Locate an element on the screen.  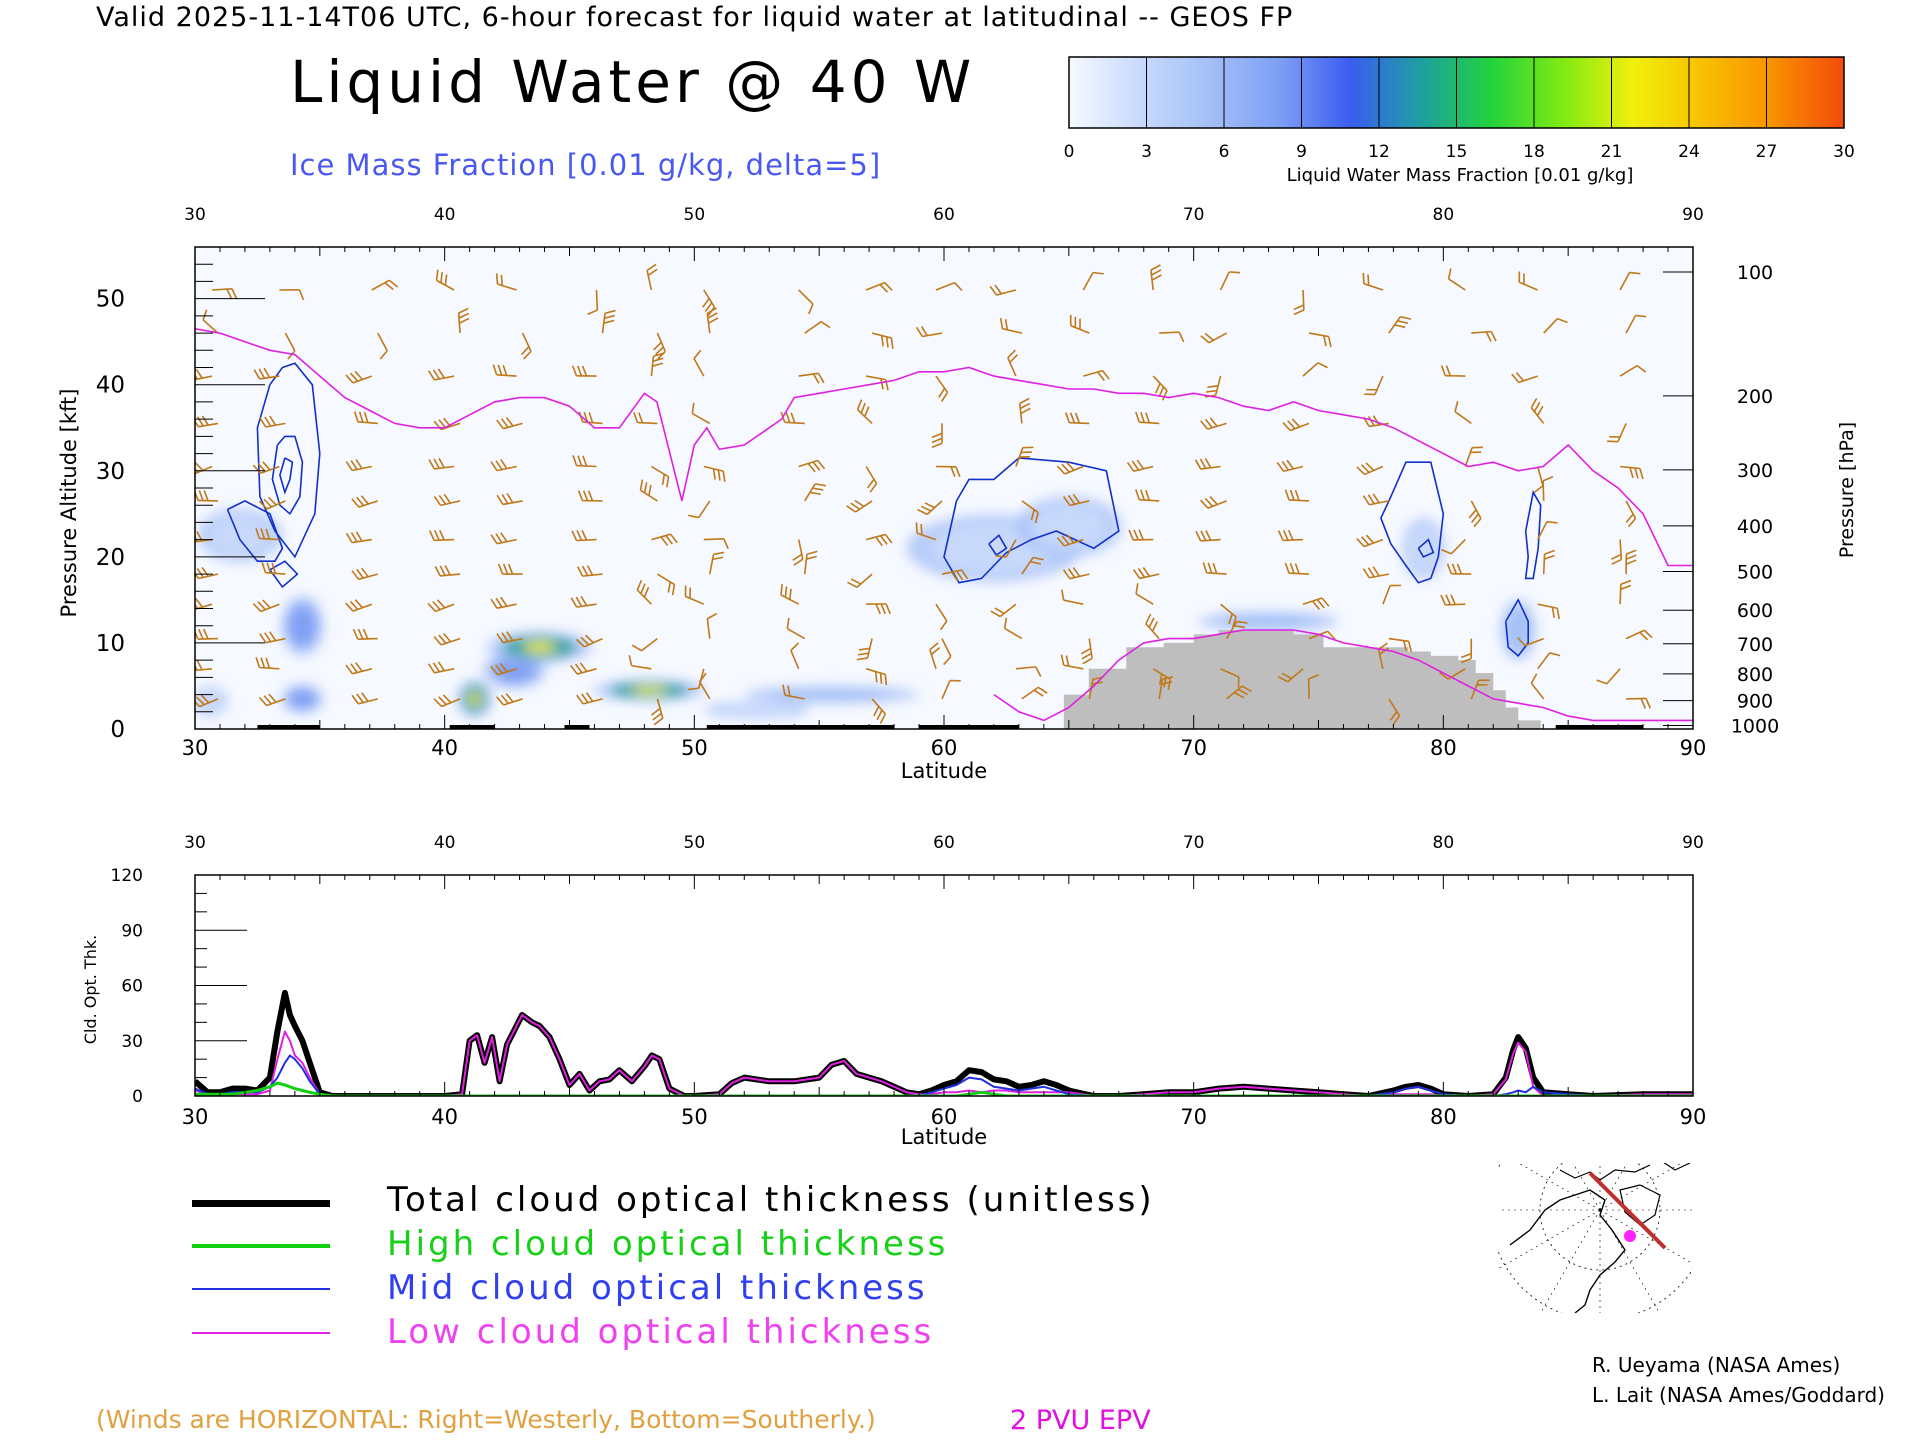
liquid-water-peak is located at coordinates (539, 647).